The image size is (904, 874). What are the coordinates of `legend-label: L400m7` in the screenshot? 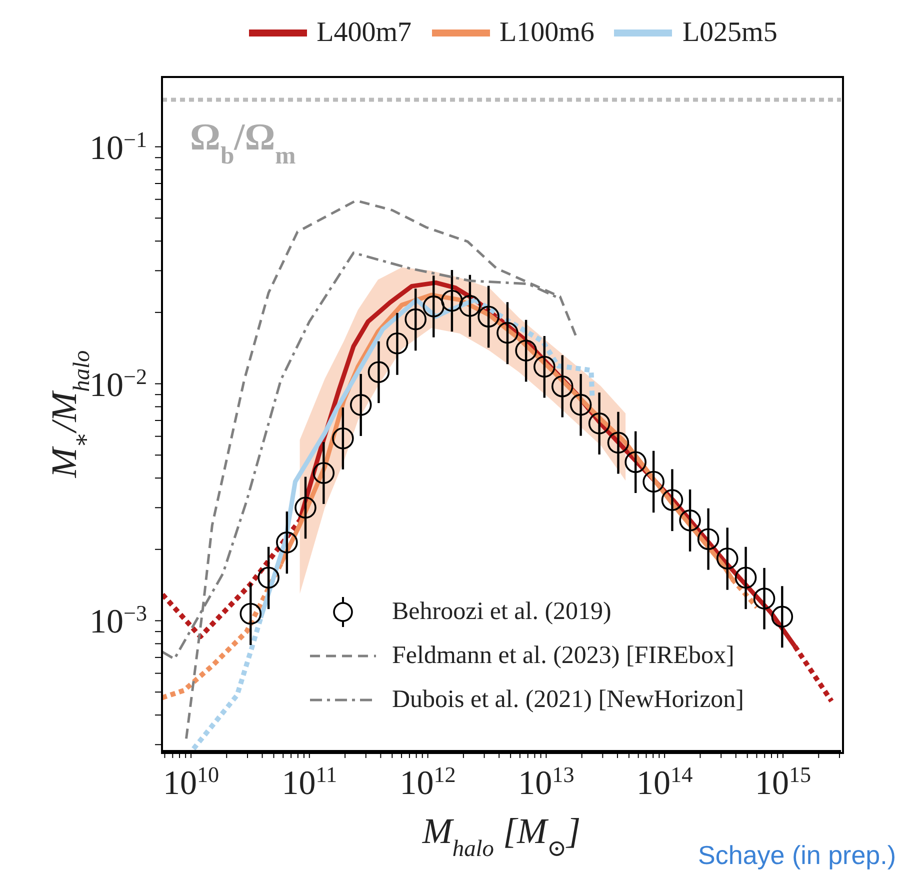 It's located at (364, 33).